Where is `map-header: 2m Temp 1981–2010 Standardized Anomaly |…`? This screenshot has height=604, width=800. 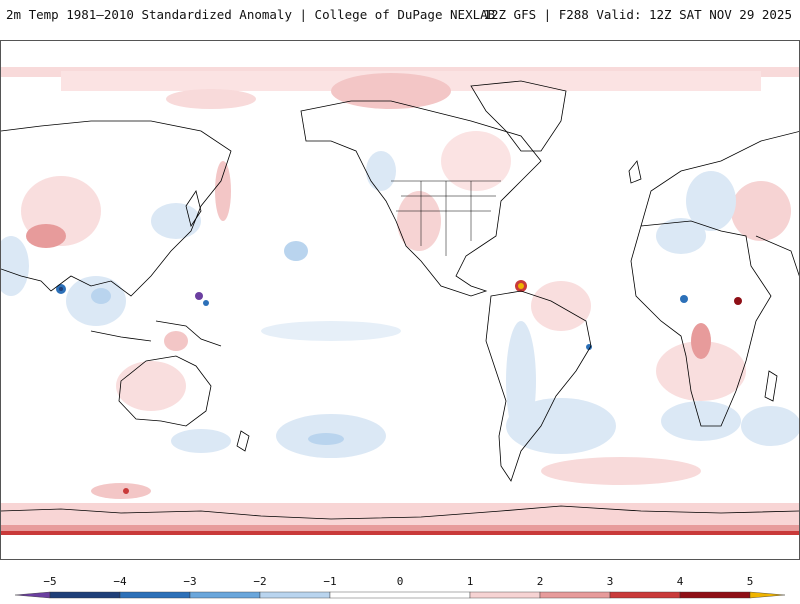
map-header: 2m Temp 1981–2010 Standardized Anomaly |… is located at coordinates (400, 15).